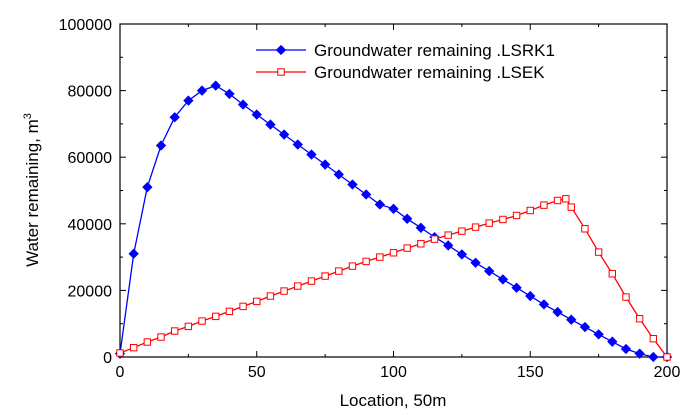 Image resolution: width=685 pixels, height=415 pixels. I want to click on y-axis-title-superscript: 3, so click(28, 116).